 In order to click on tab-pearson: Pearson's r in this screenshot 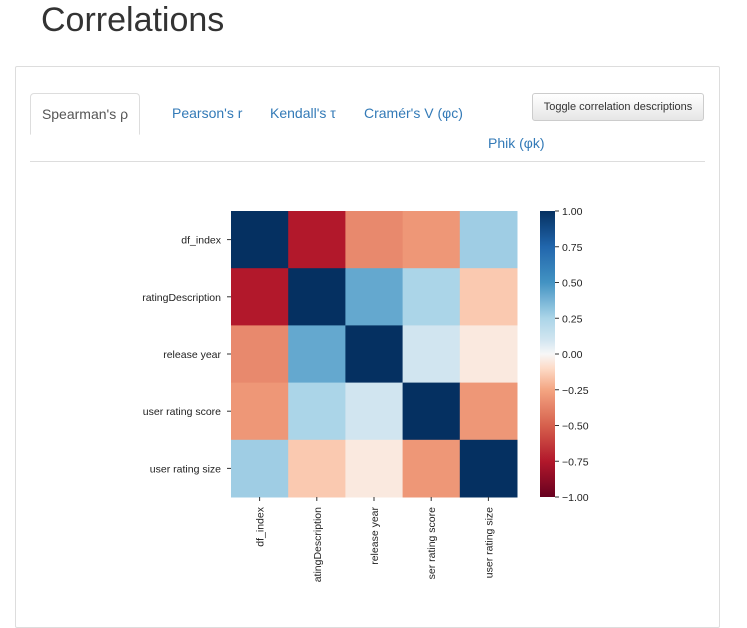, I will do `click(207, 113)`.